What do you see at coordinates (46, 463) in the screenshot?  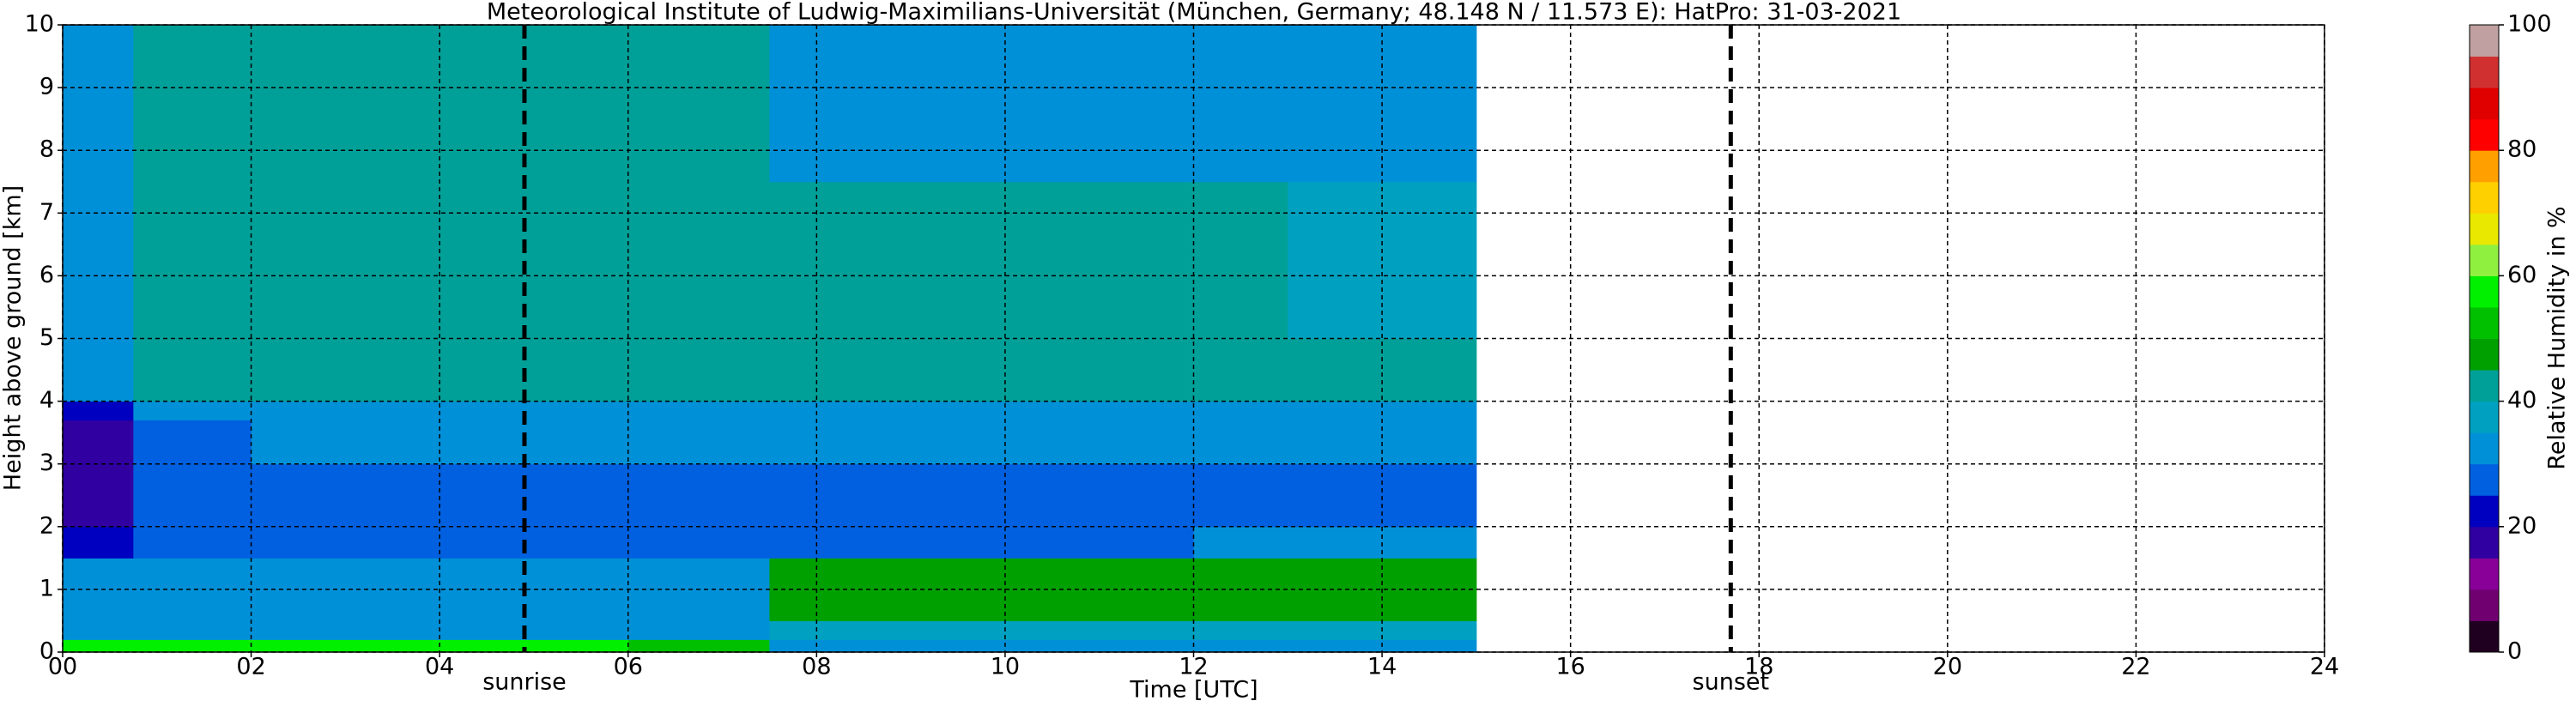 I see `y-tick-label: 3` at bounding box center [46, 463].